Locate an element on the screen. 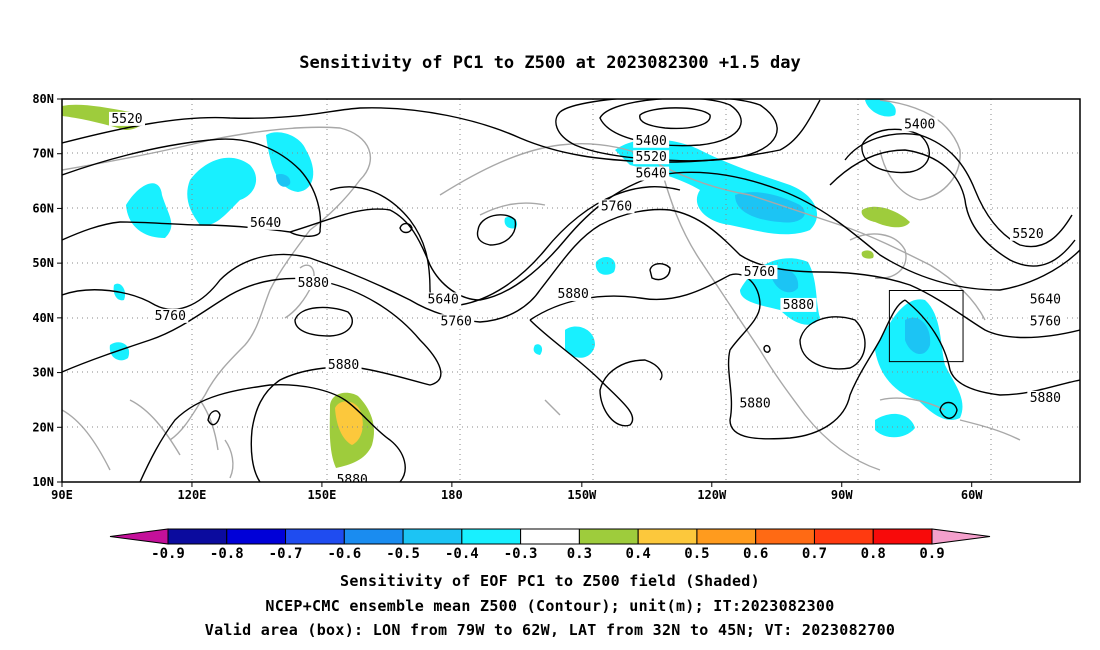 The height and width of the screenshot is (650, 1100). colorbar-label: 0.8 is located at coordinates (873, 554).